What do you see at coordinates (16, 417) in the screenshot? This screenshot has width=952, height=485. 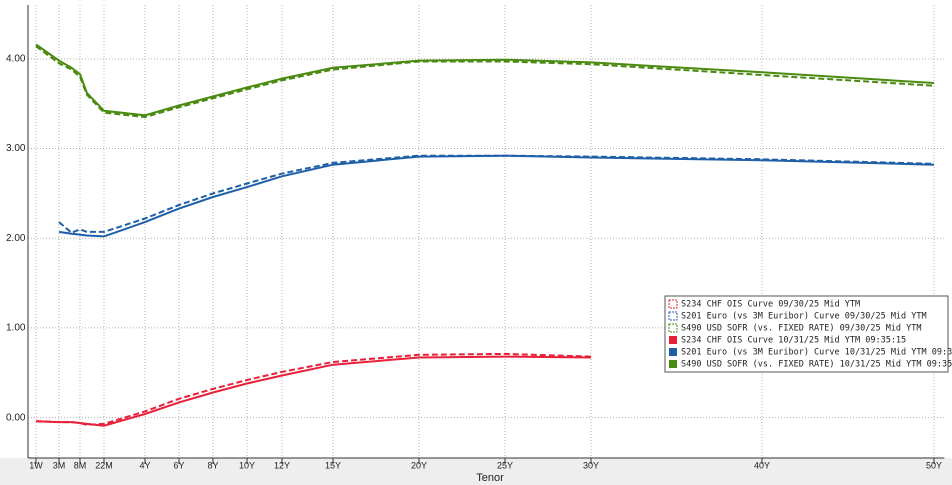 I see `y-tick-label: 0.00` at bounding box center [16, 417].